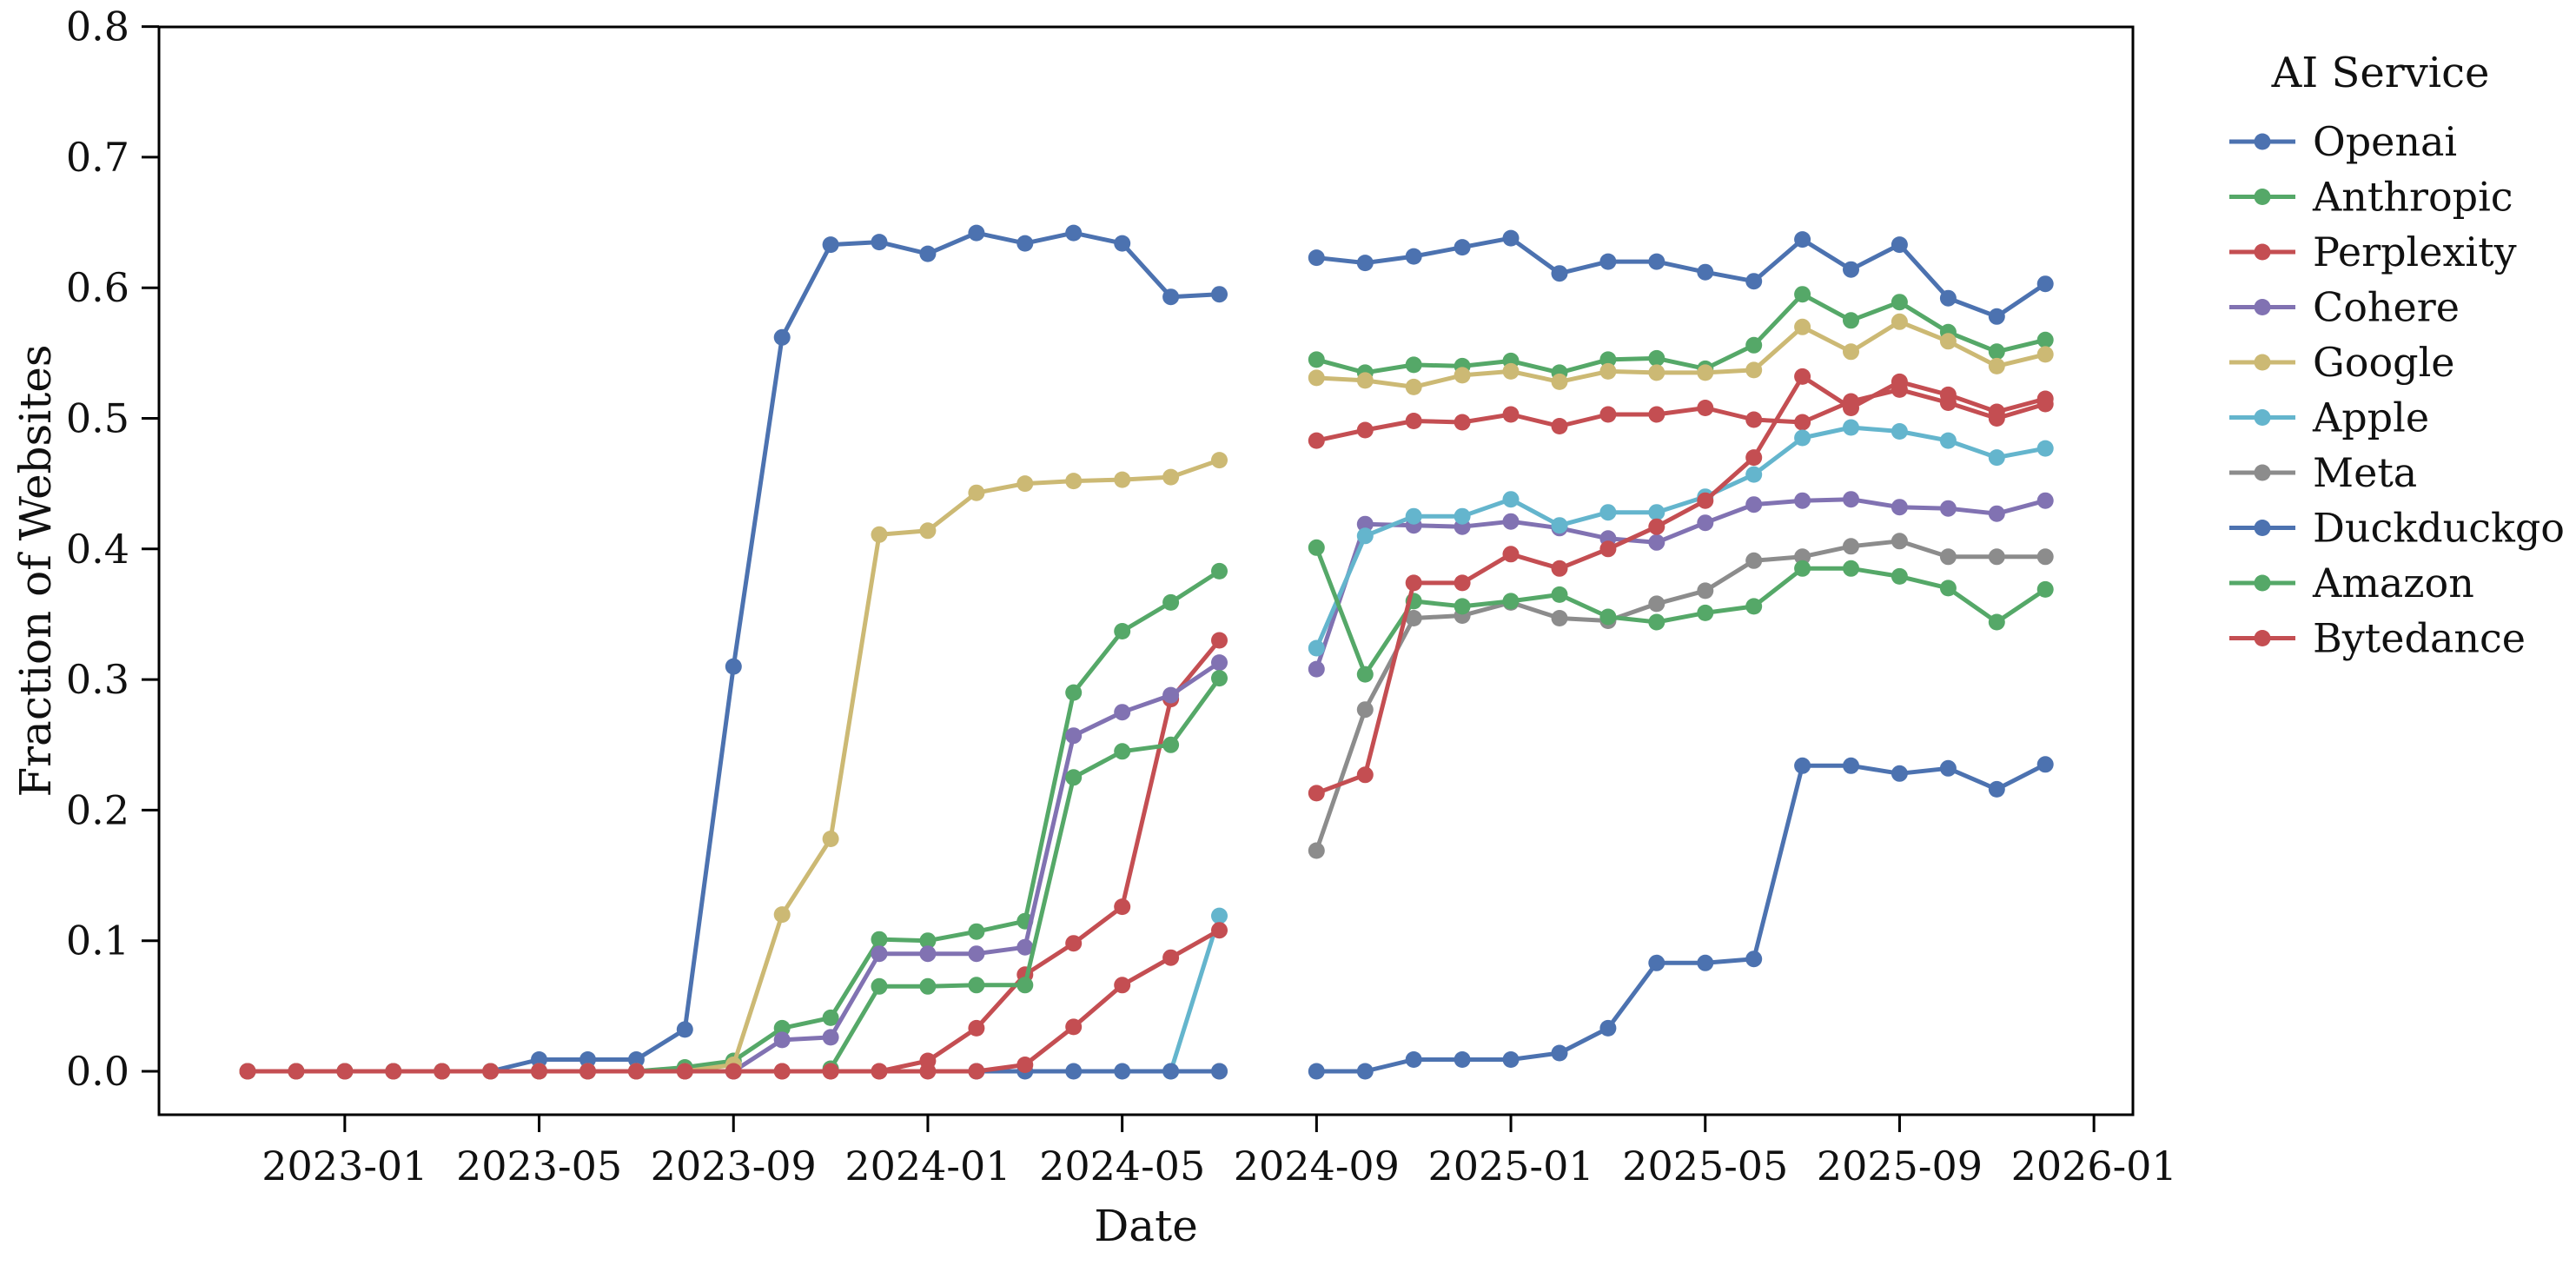  I want to click on legend-item-perplexity: Perplexity, so click(2373, 252).